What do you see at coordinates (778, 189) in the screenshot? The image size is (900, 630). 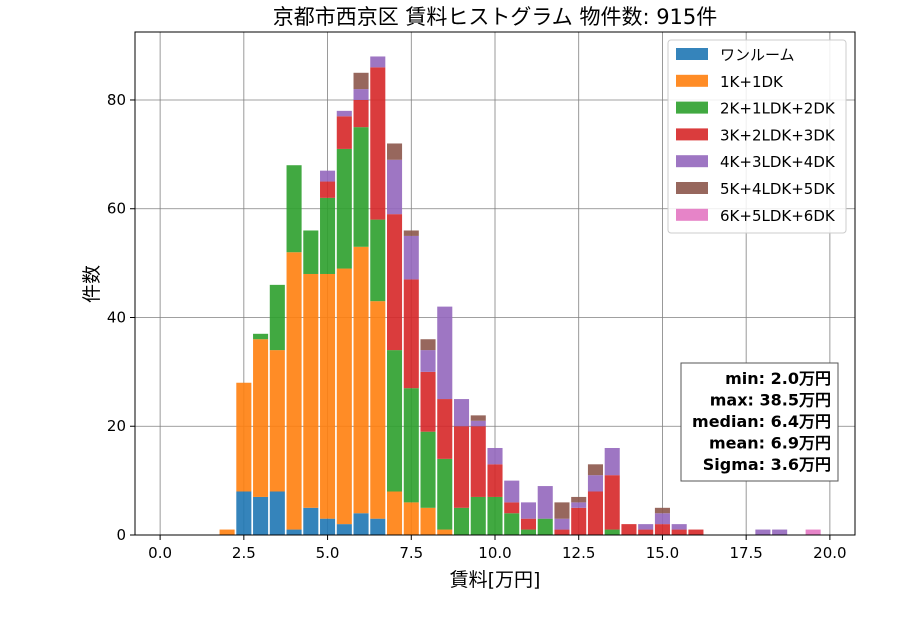 I see `legend-label: 5K+4LDK+5DK` at bounding box center [778, 189].